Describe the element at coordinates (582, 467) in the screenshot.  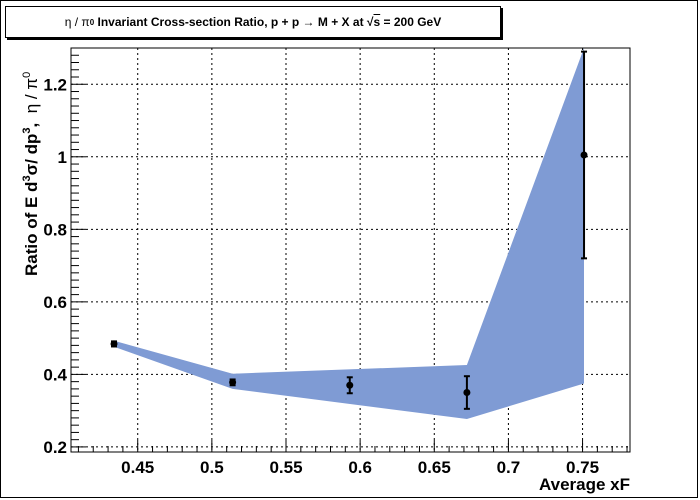
I see `x-tick-label: 0.75` at that location.